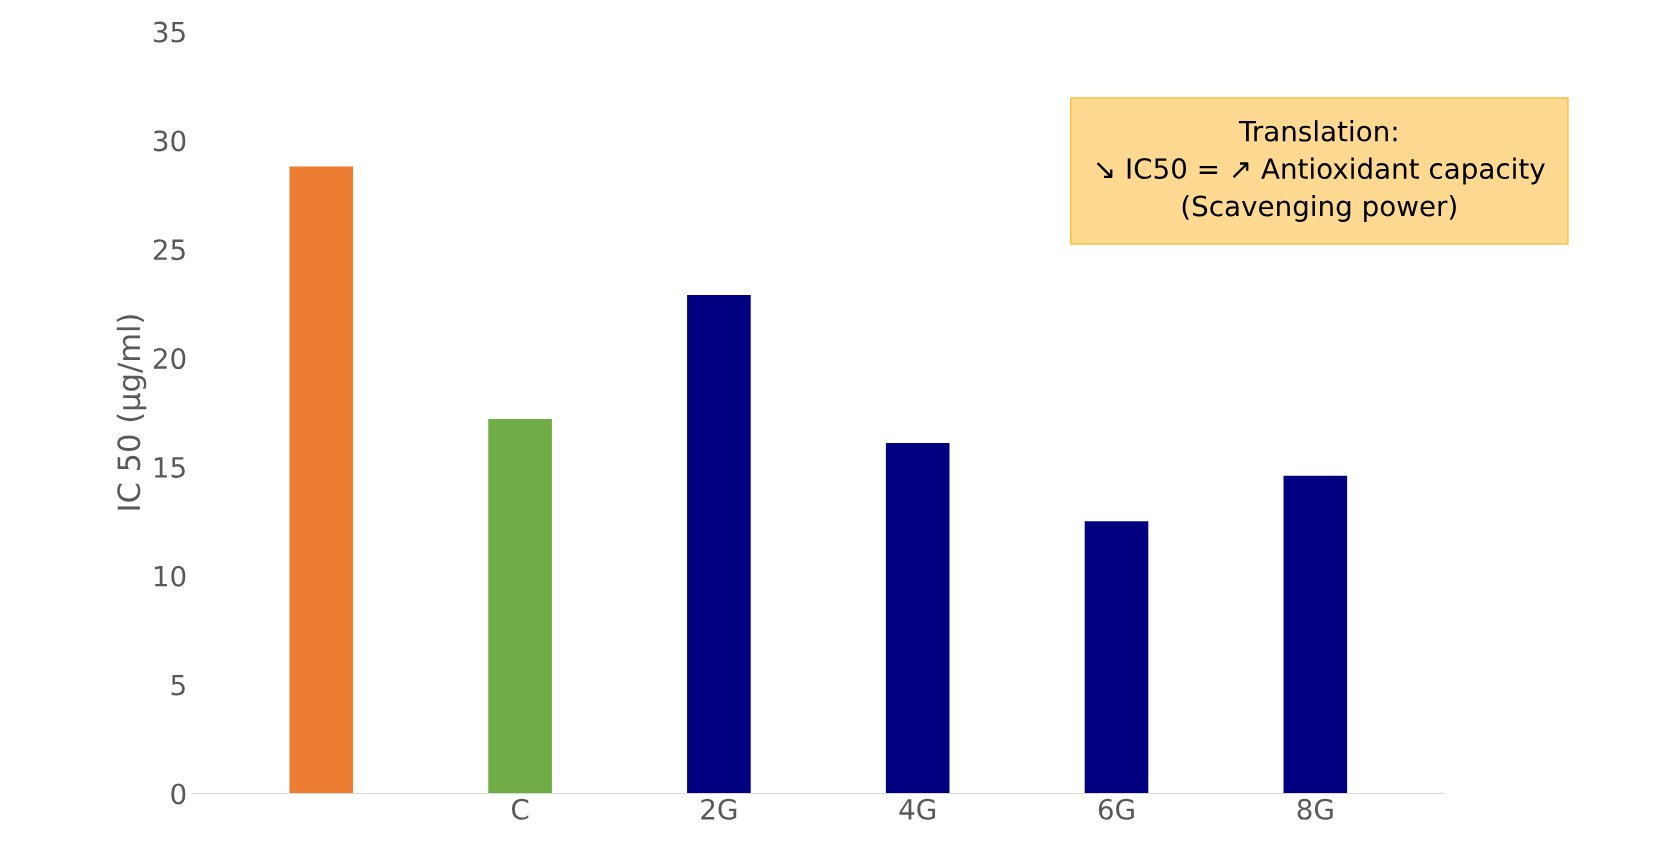  What do you see at coordinates (169, 250) in the screenshot?
I see `y-tick-label: 25` at bounding box center [169, 250].